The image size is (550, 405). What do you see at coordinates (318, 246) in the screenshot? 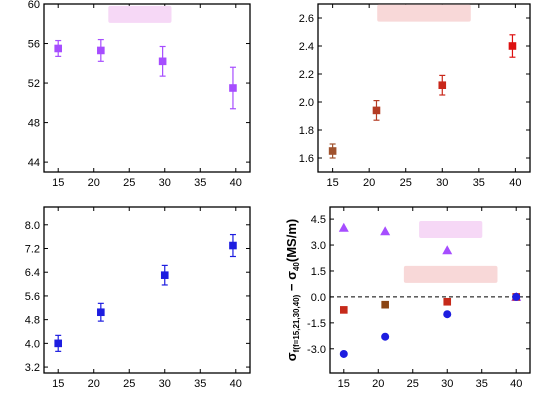
I see `y-tick-label: 3.0` at bounding box center [318, 246].